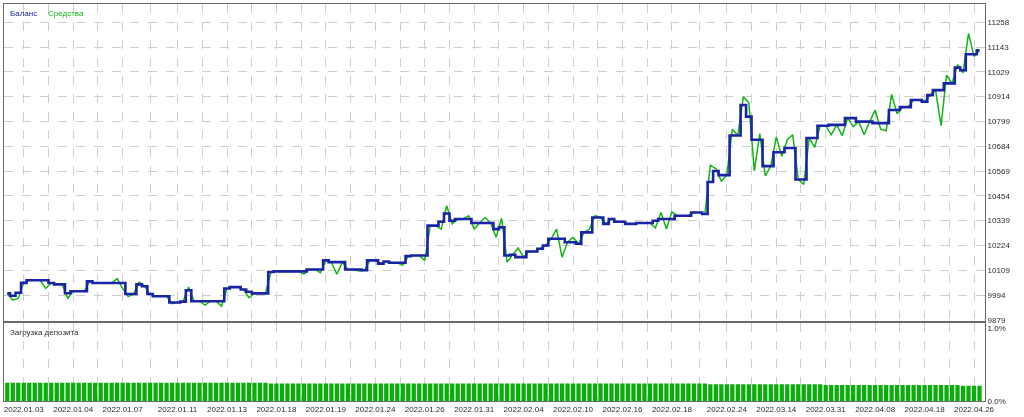  I want to click on x-tick-label: 2022.04.08, so click(875, 409).